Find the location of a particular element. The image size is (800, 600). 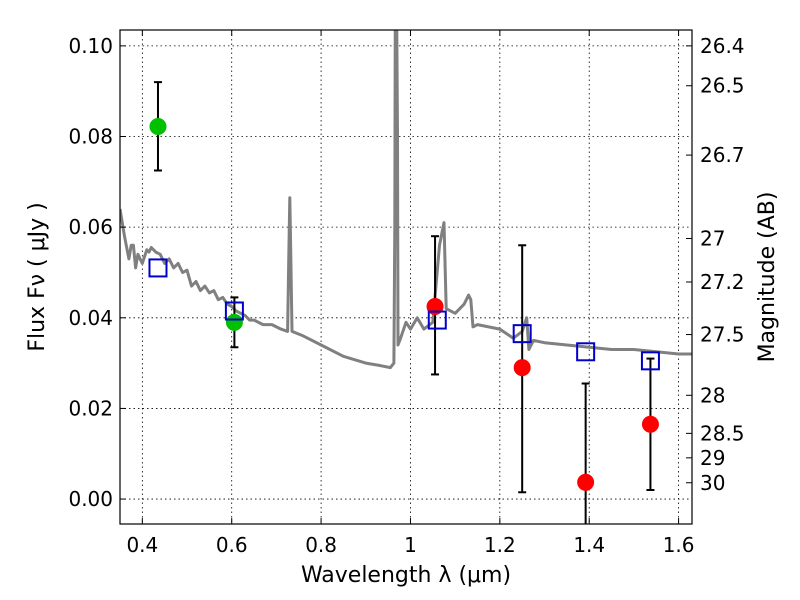

right-axis-label: Magnitude (AB) is located at coordinates (767, 277).